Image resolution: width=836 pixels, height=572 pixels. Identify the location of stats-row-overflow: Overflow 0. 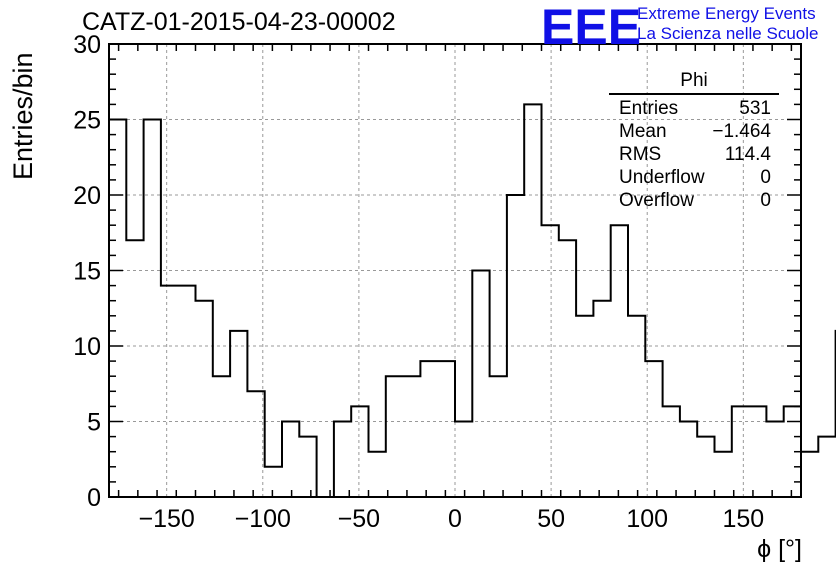
(694, 200).